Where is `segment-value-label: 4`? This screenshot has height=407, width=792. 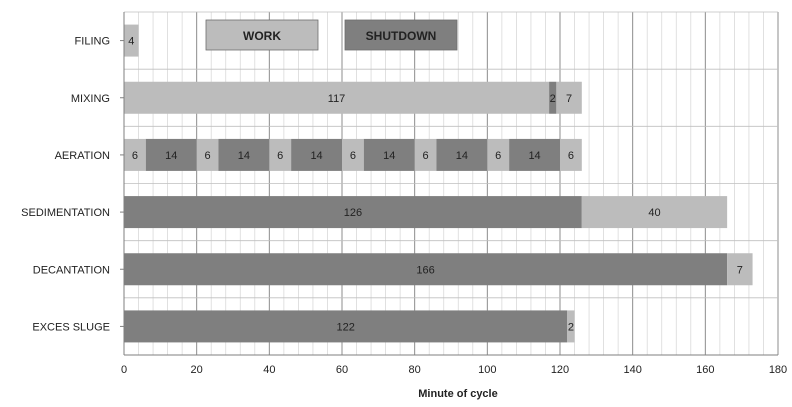
segment-value-label: 4 is located at coordinates (131, 42).